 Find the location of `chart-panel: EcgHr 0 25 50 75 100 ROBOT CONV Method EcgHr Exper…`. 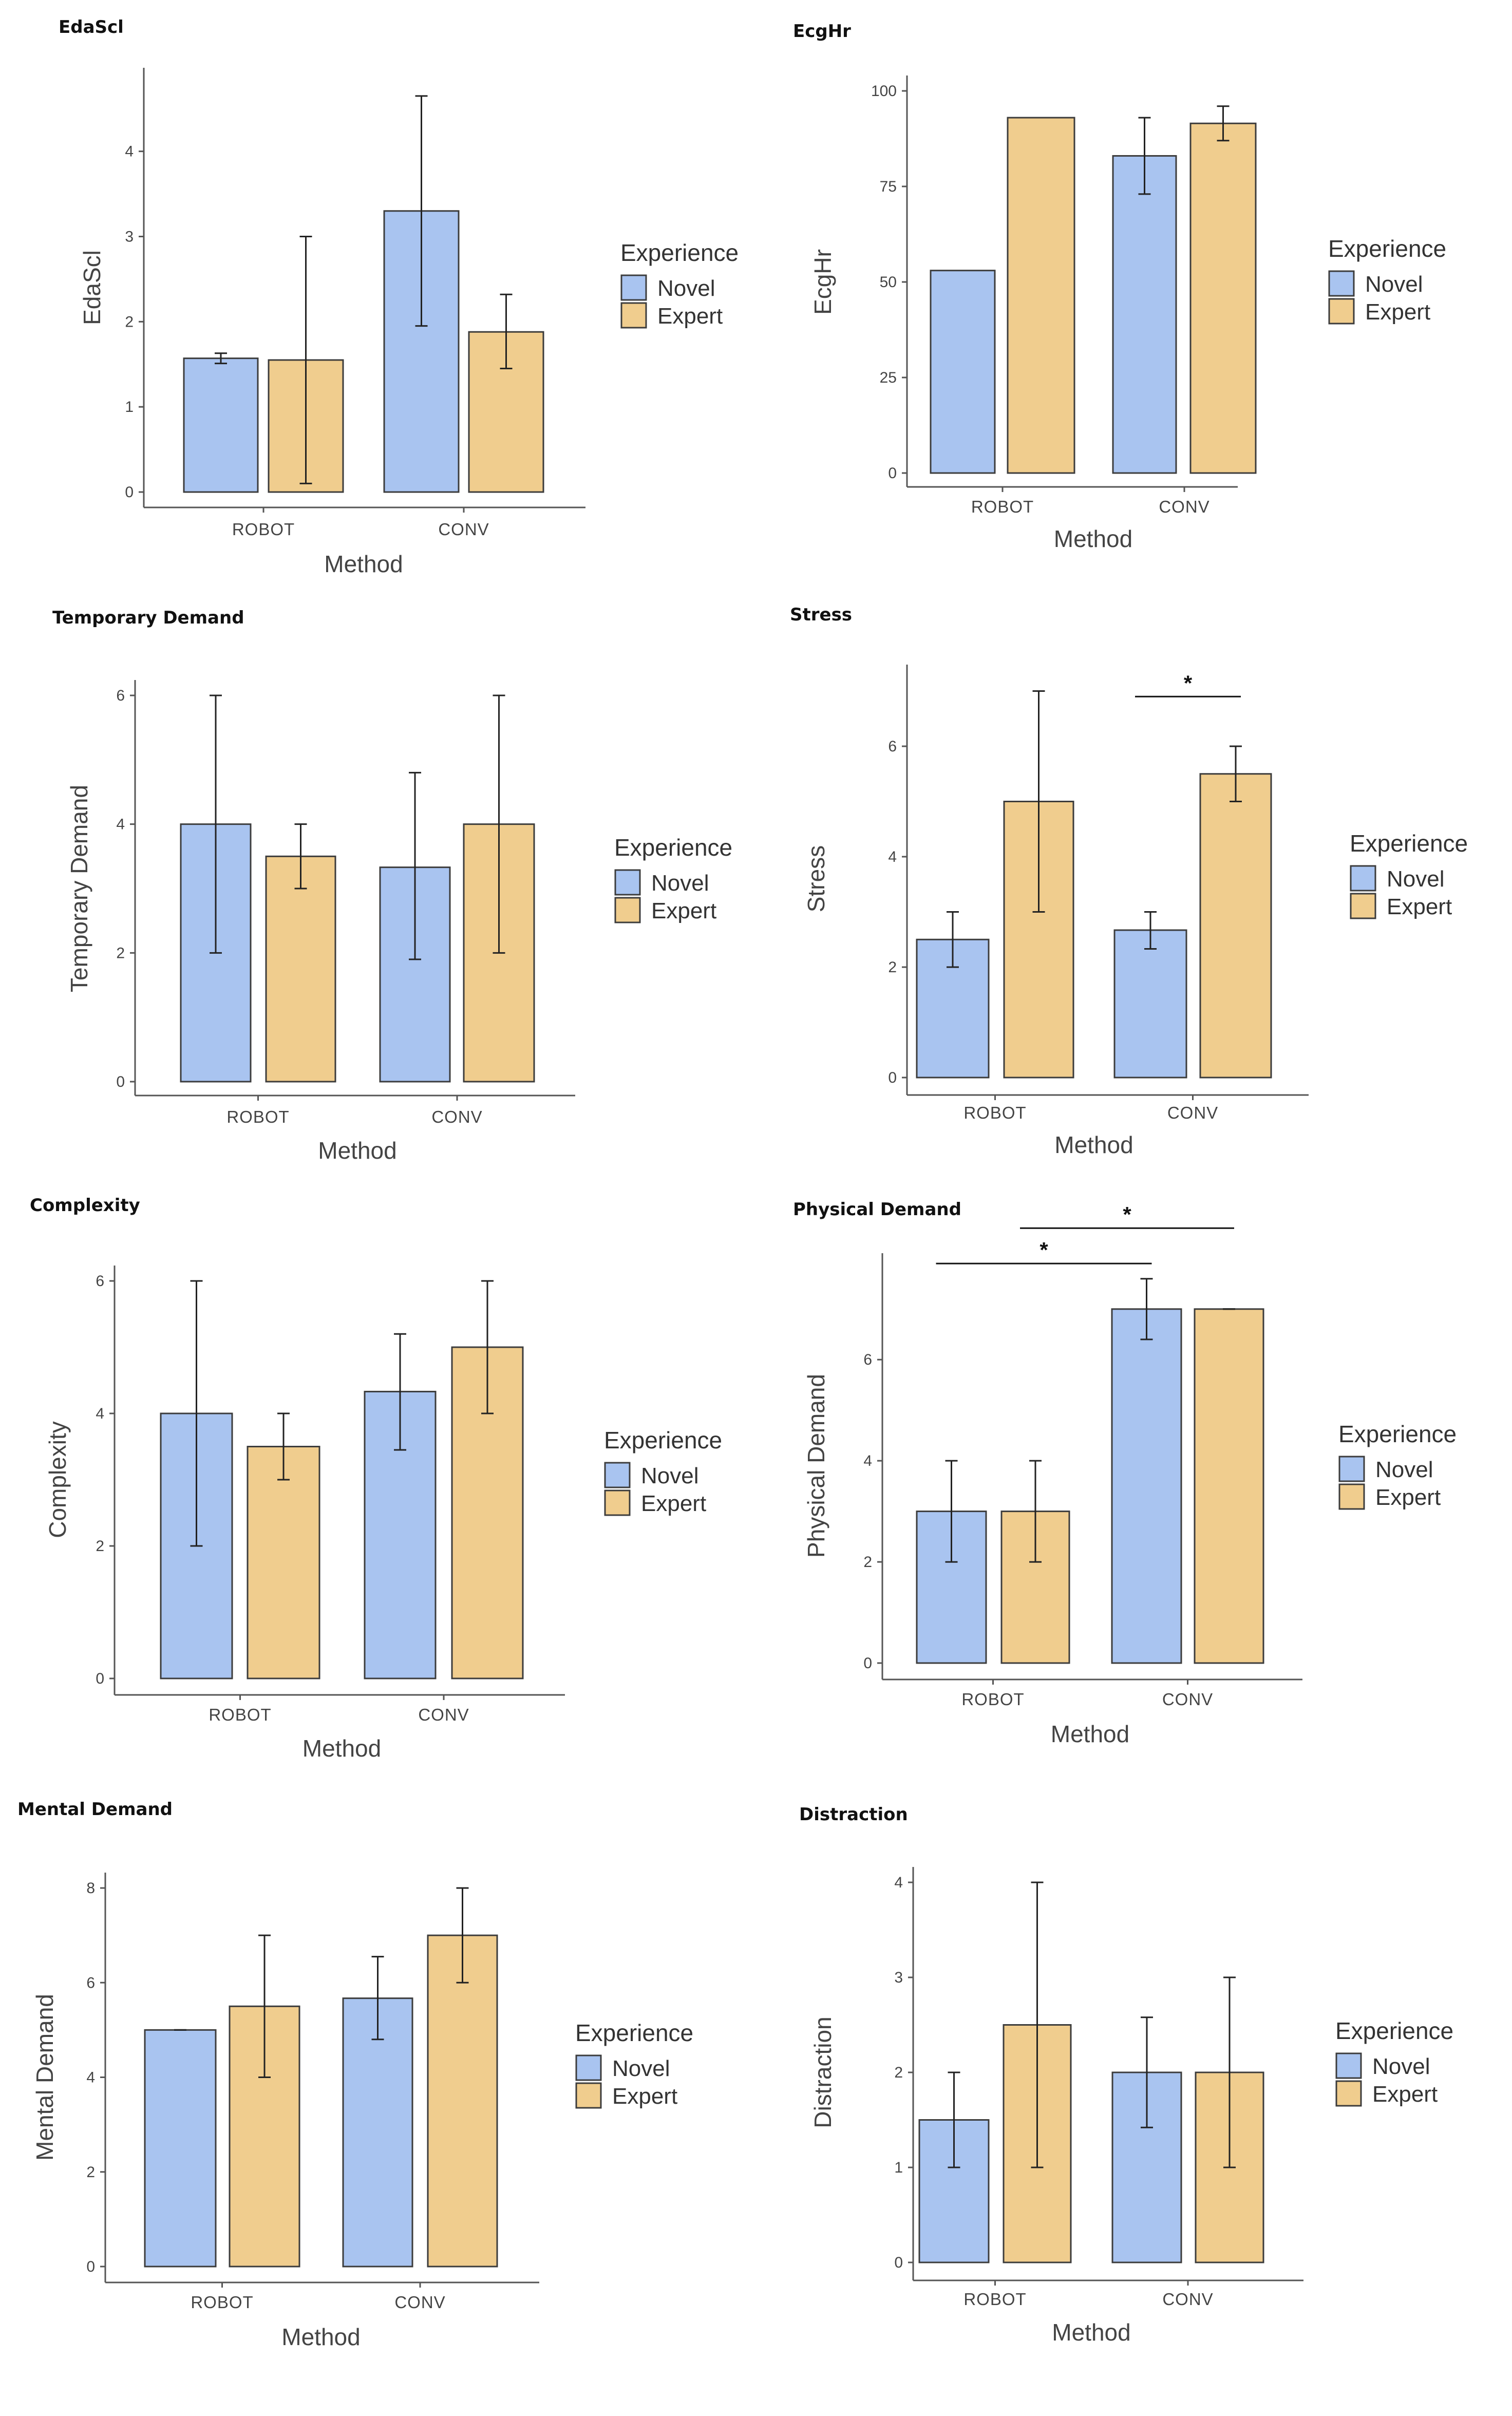

chart-panel: EcgHr 0 25 50 75 100 ROBOT CONV Method EcgHr Exper… is located at coordinates (1119, 286).